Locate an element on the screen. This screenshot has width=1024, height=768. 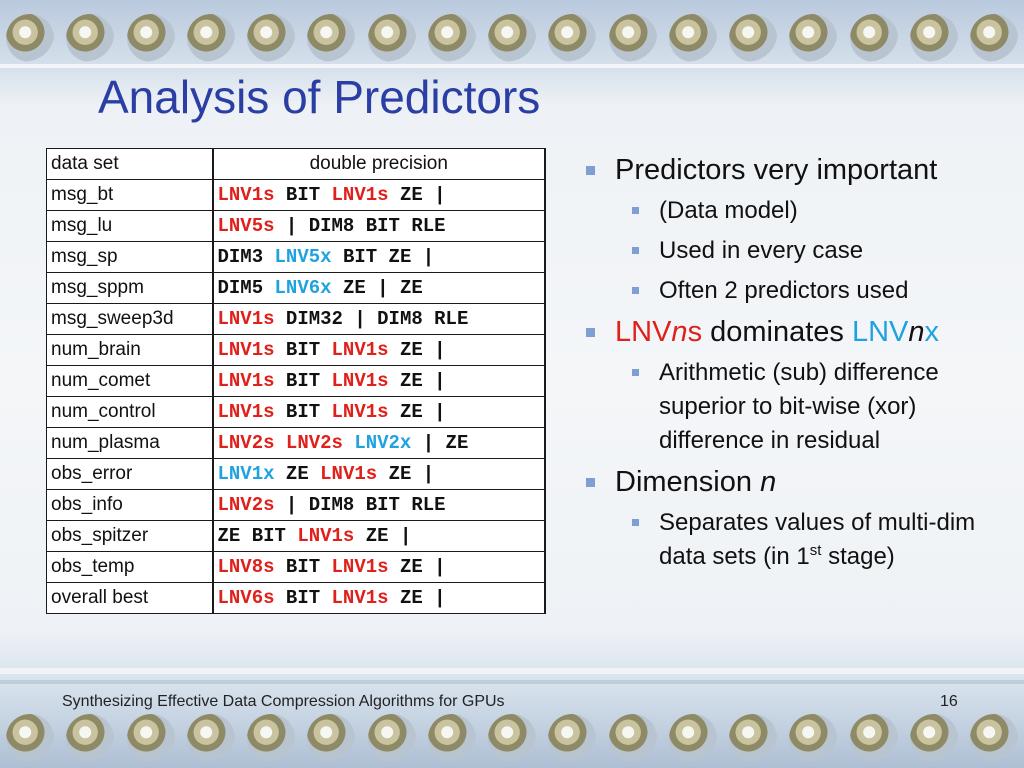
algorithm-cell: LNV5s | DIM8 BIT RLE is located at coordinates (378, 226).